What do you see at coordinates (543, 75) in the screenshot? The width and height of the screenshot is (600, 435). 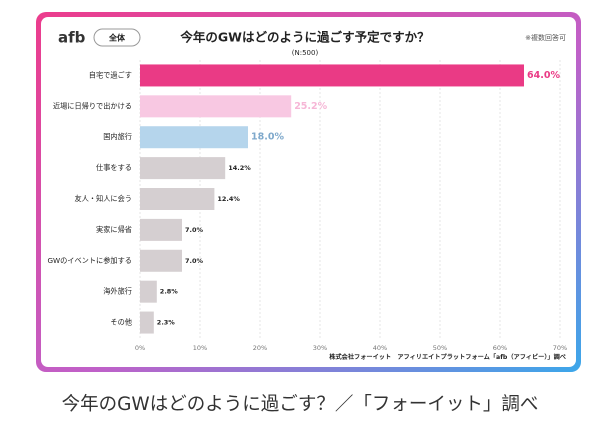 I see `value-label: 64.0%` at bounding box center [543, 75].